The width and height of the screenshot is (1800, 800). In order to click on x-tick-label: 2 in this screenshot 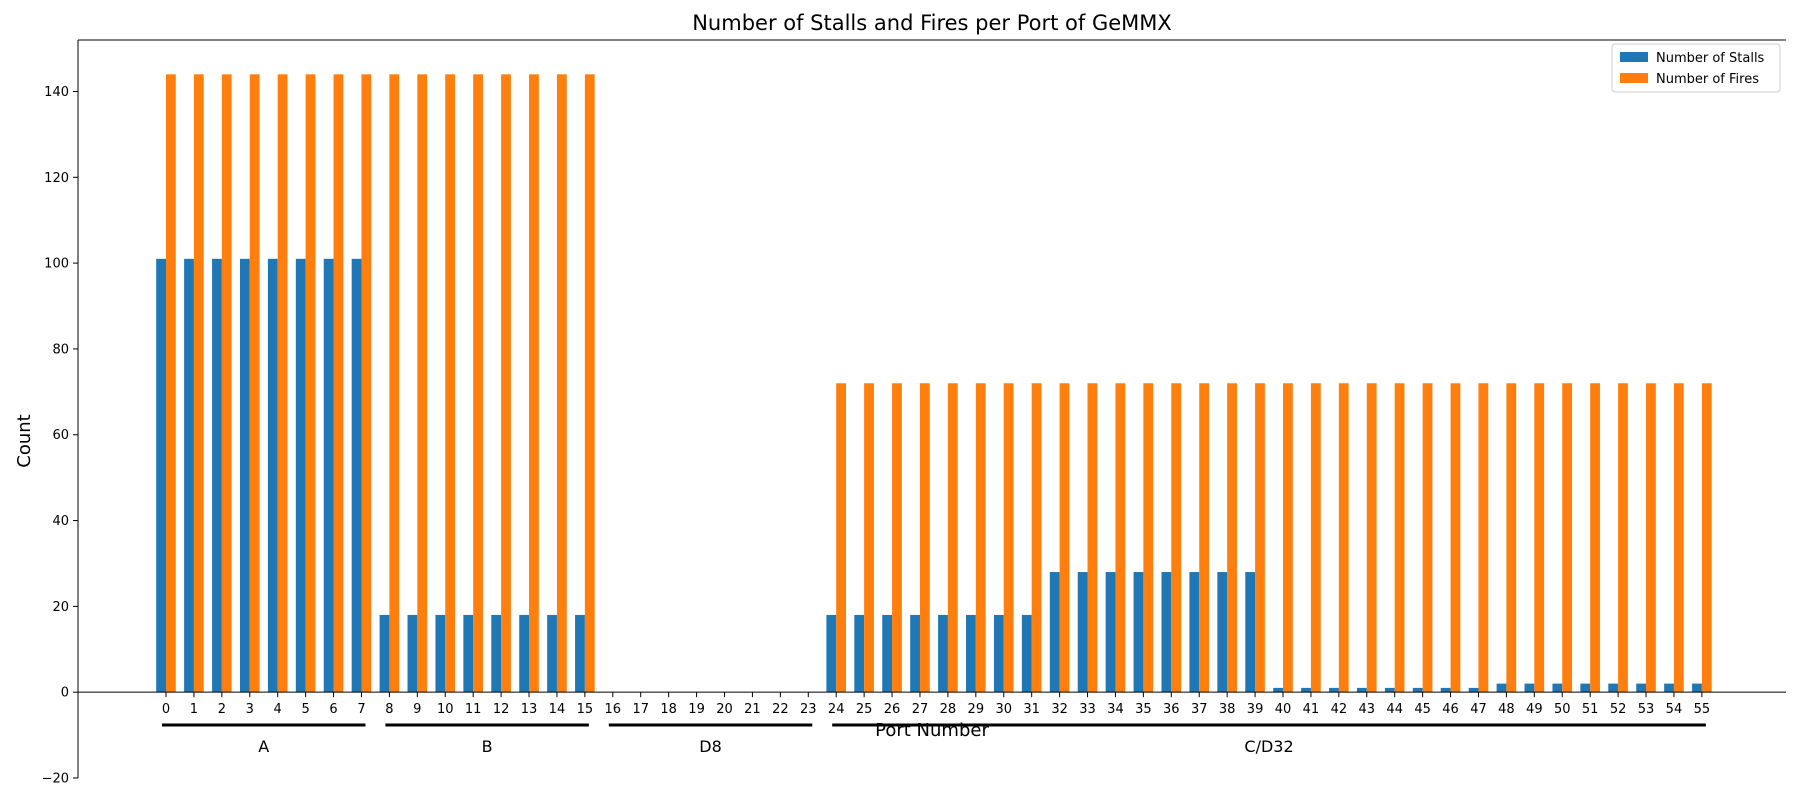, I will do `click(222, 709)`.